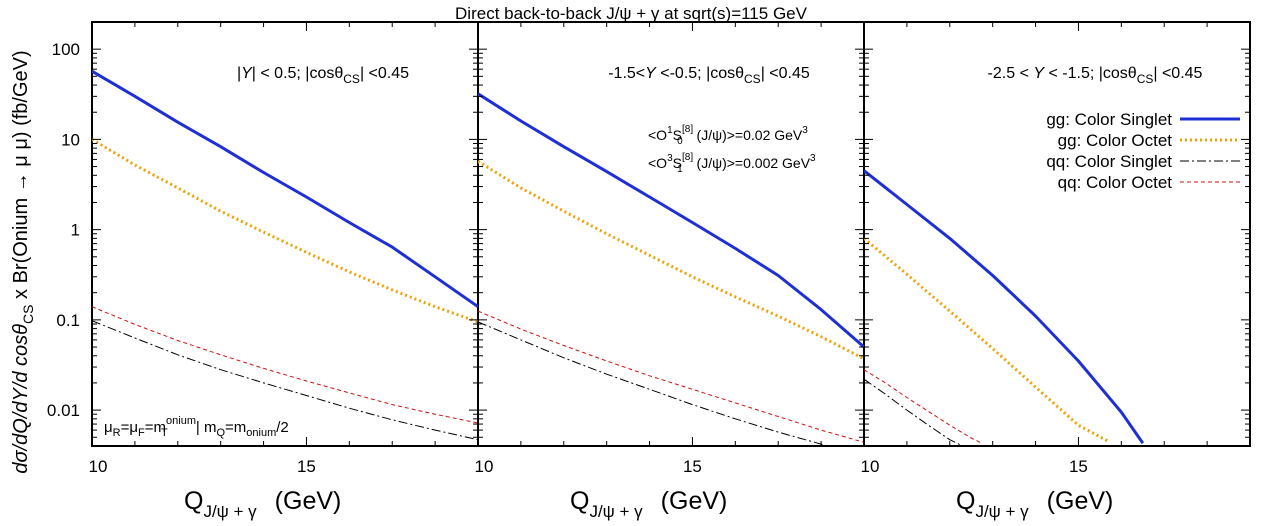  What do you see at coordinates (1115, 140) in the screenshot?
I see `legend-label: gg: Color Octet` at bounding box center [1115, 140].